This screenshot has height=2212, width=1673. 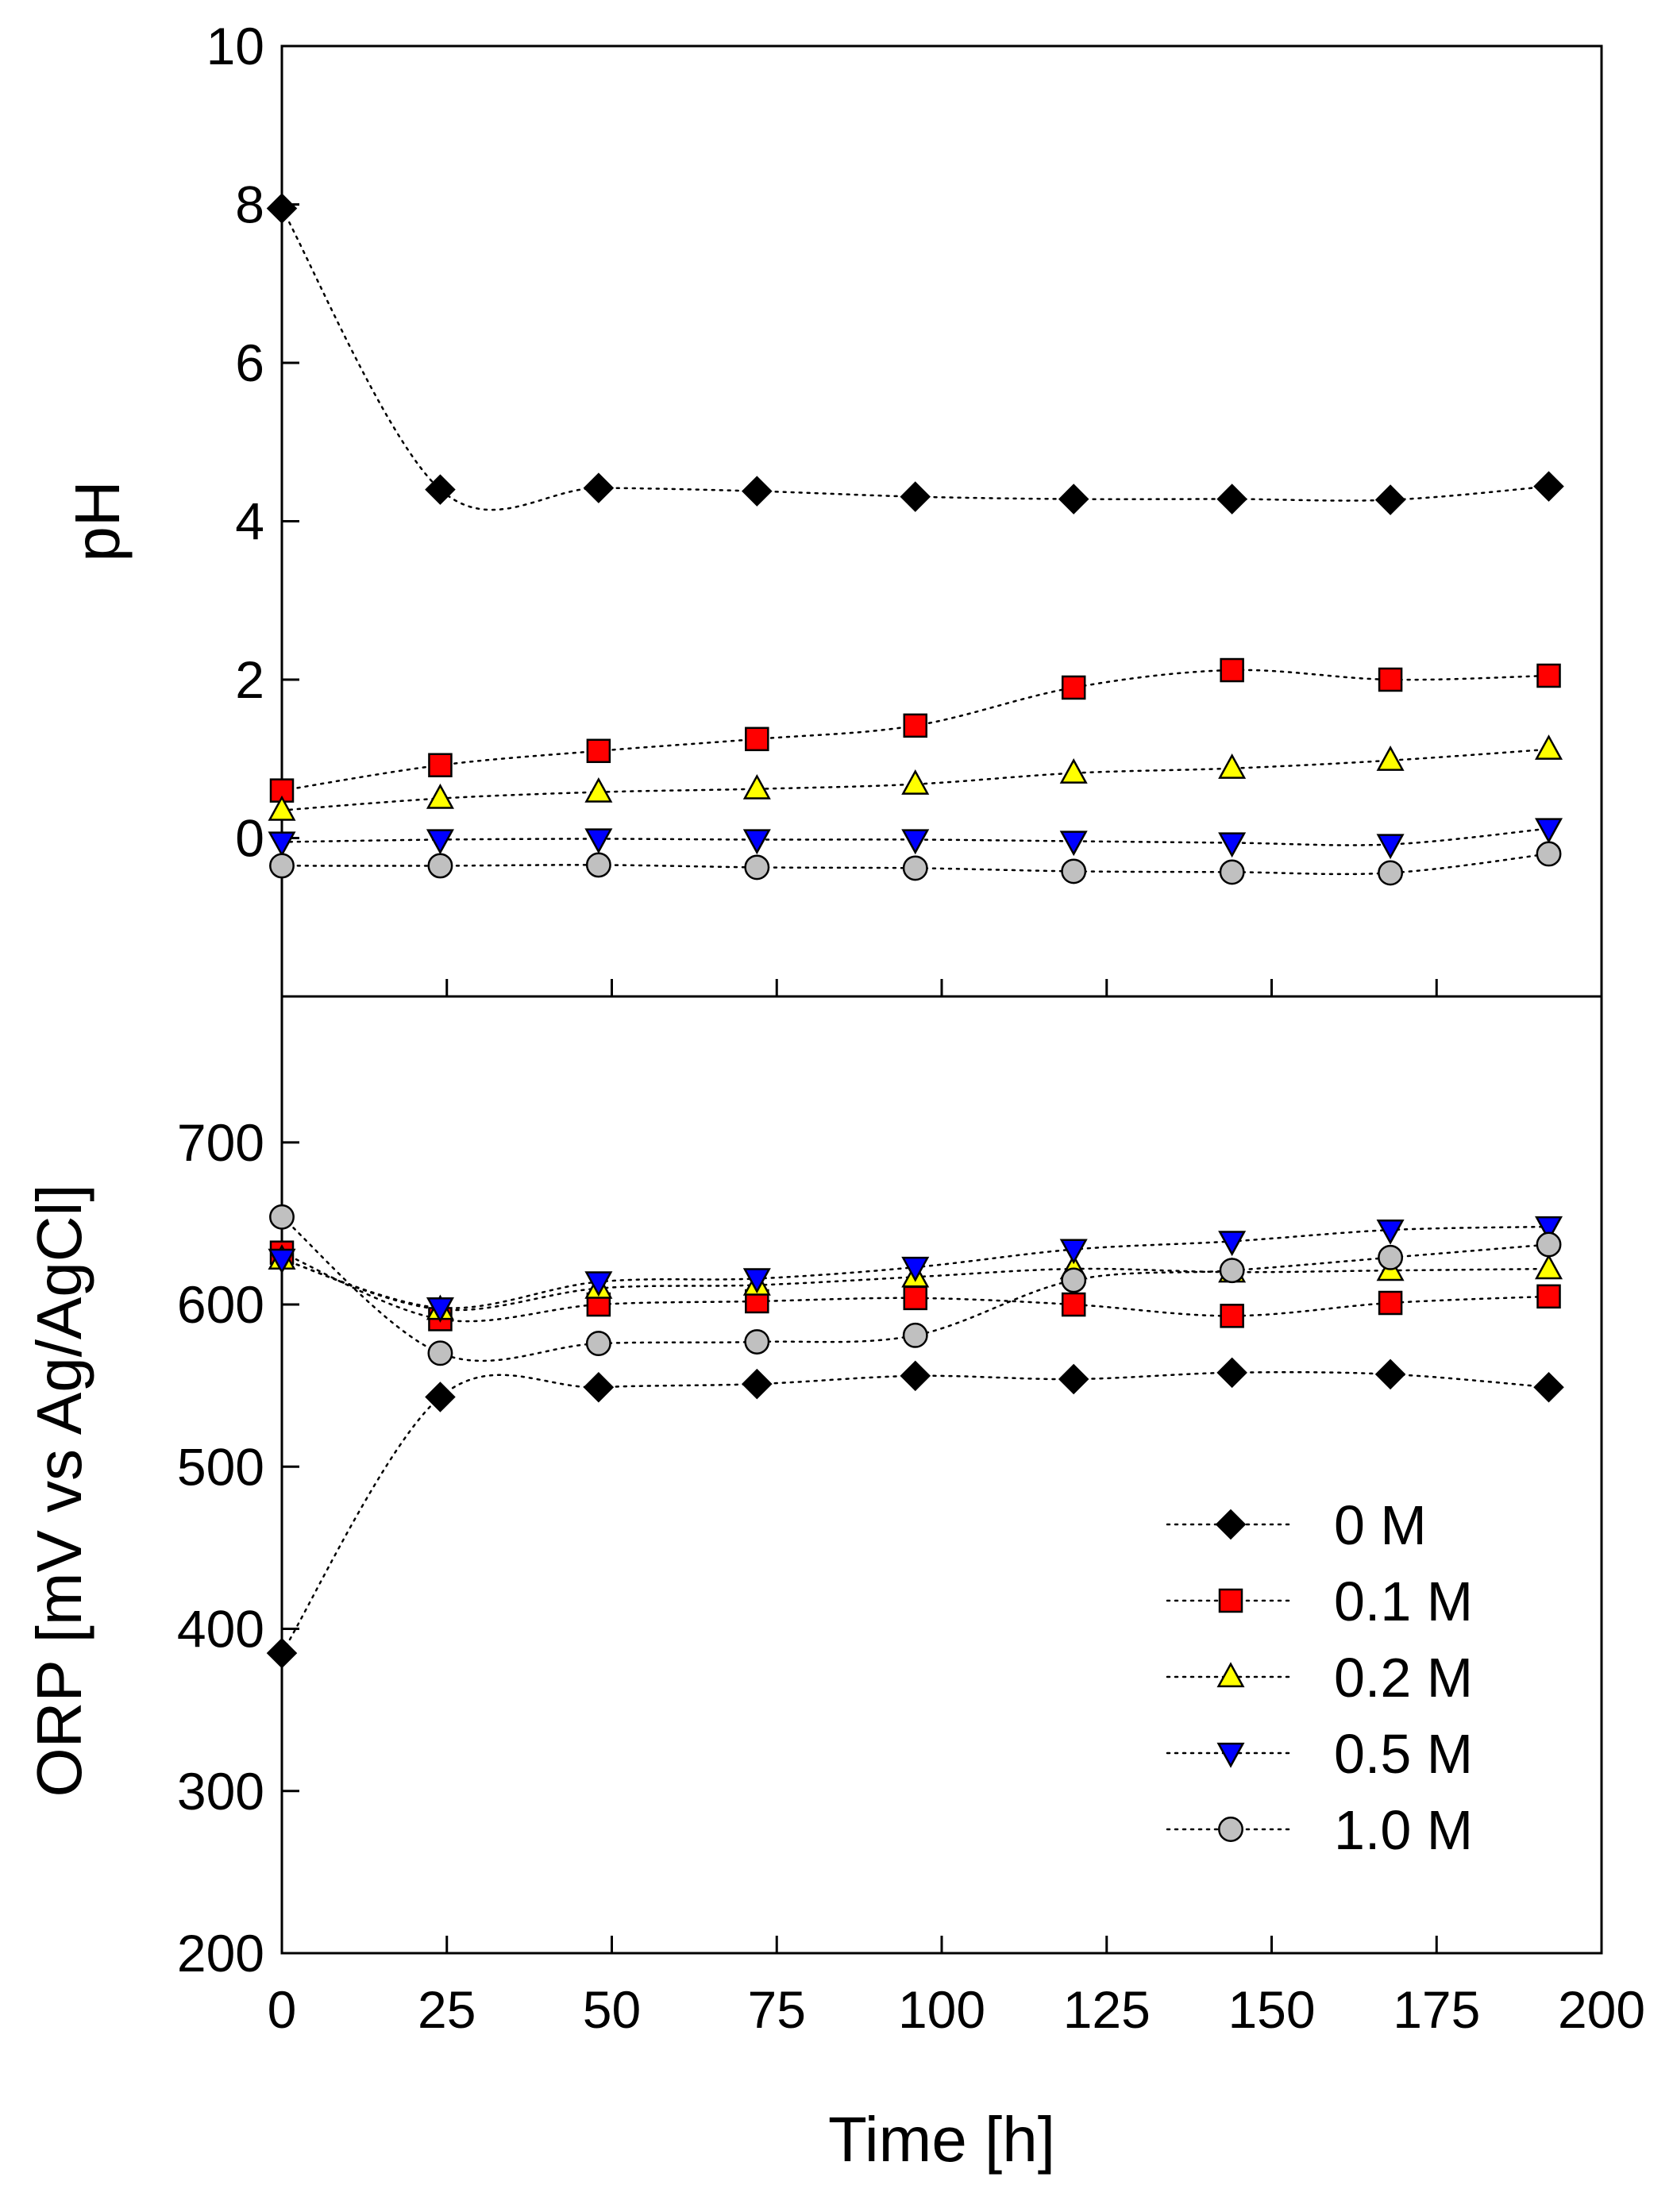 I want to click on bottom-y-tick-label: 300, so click(x=220, y=1792).